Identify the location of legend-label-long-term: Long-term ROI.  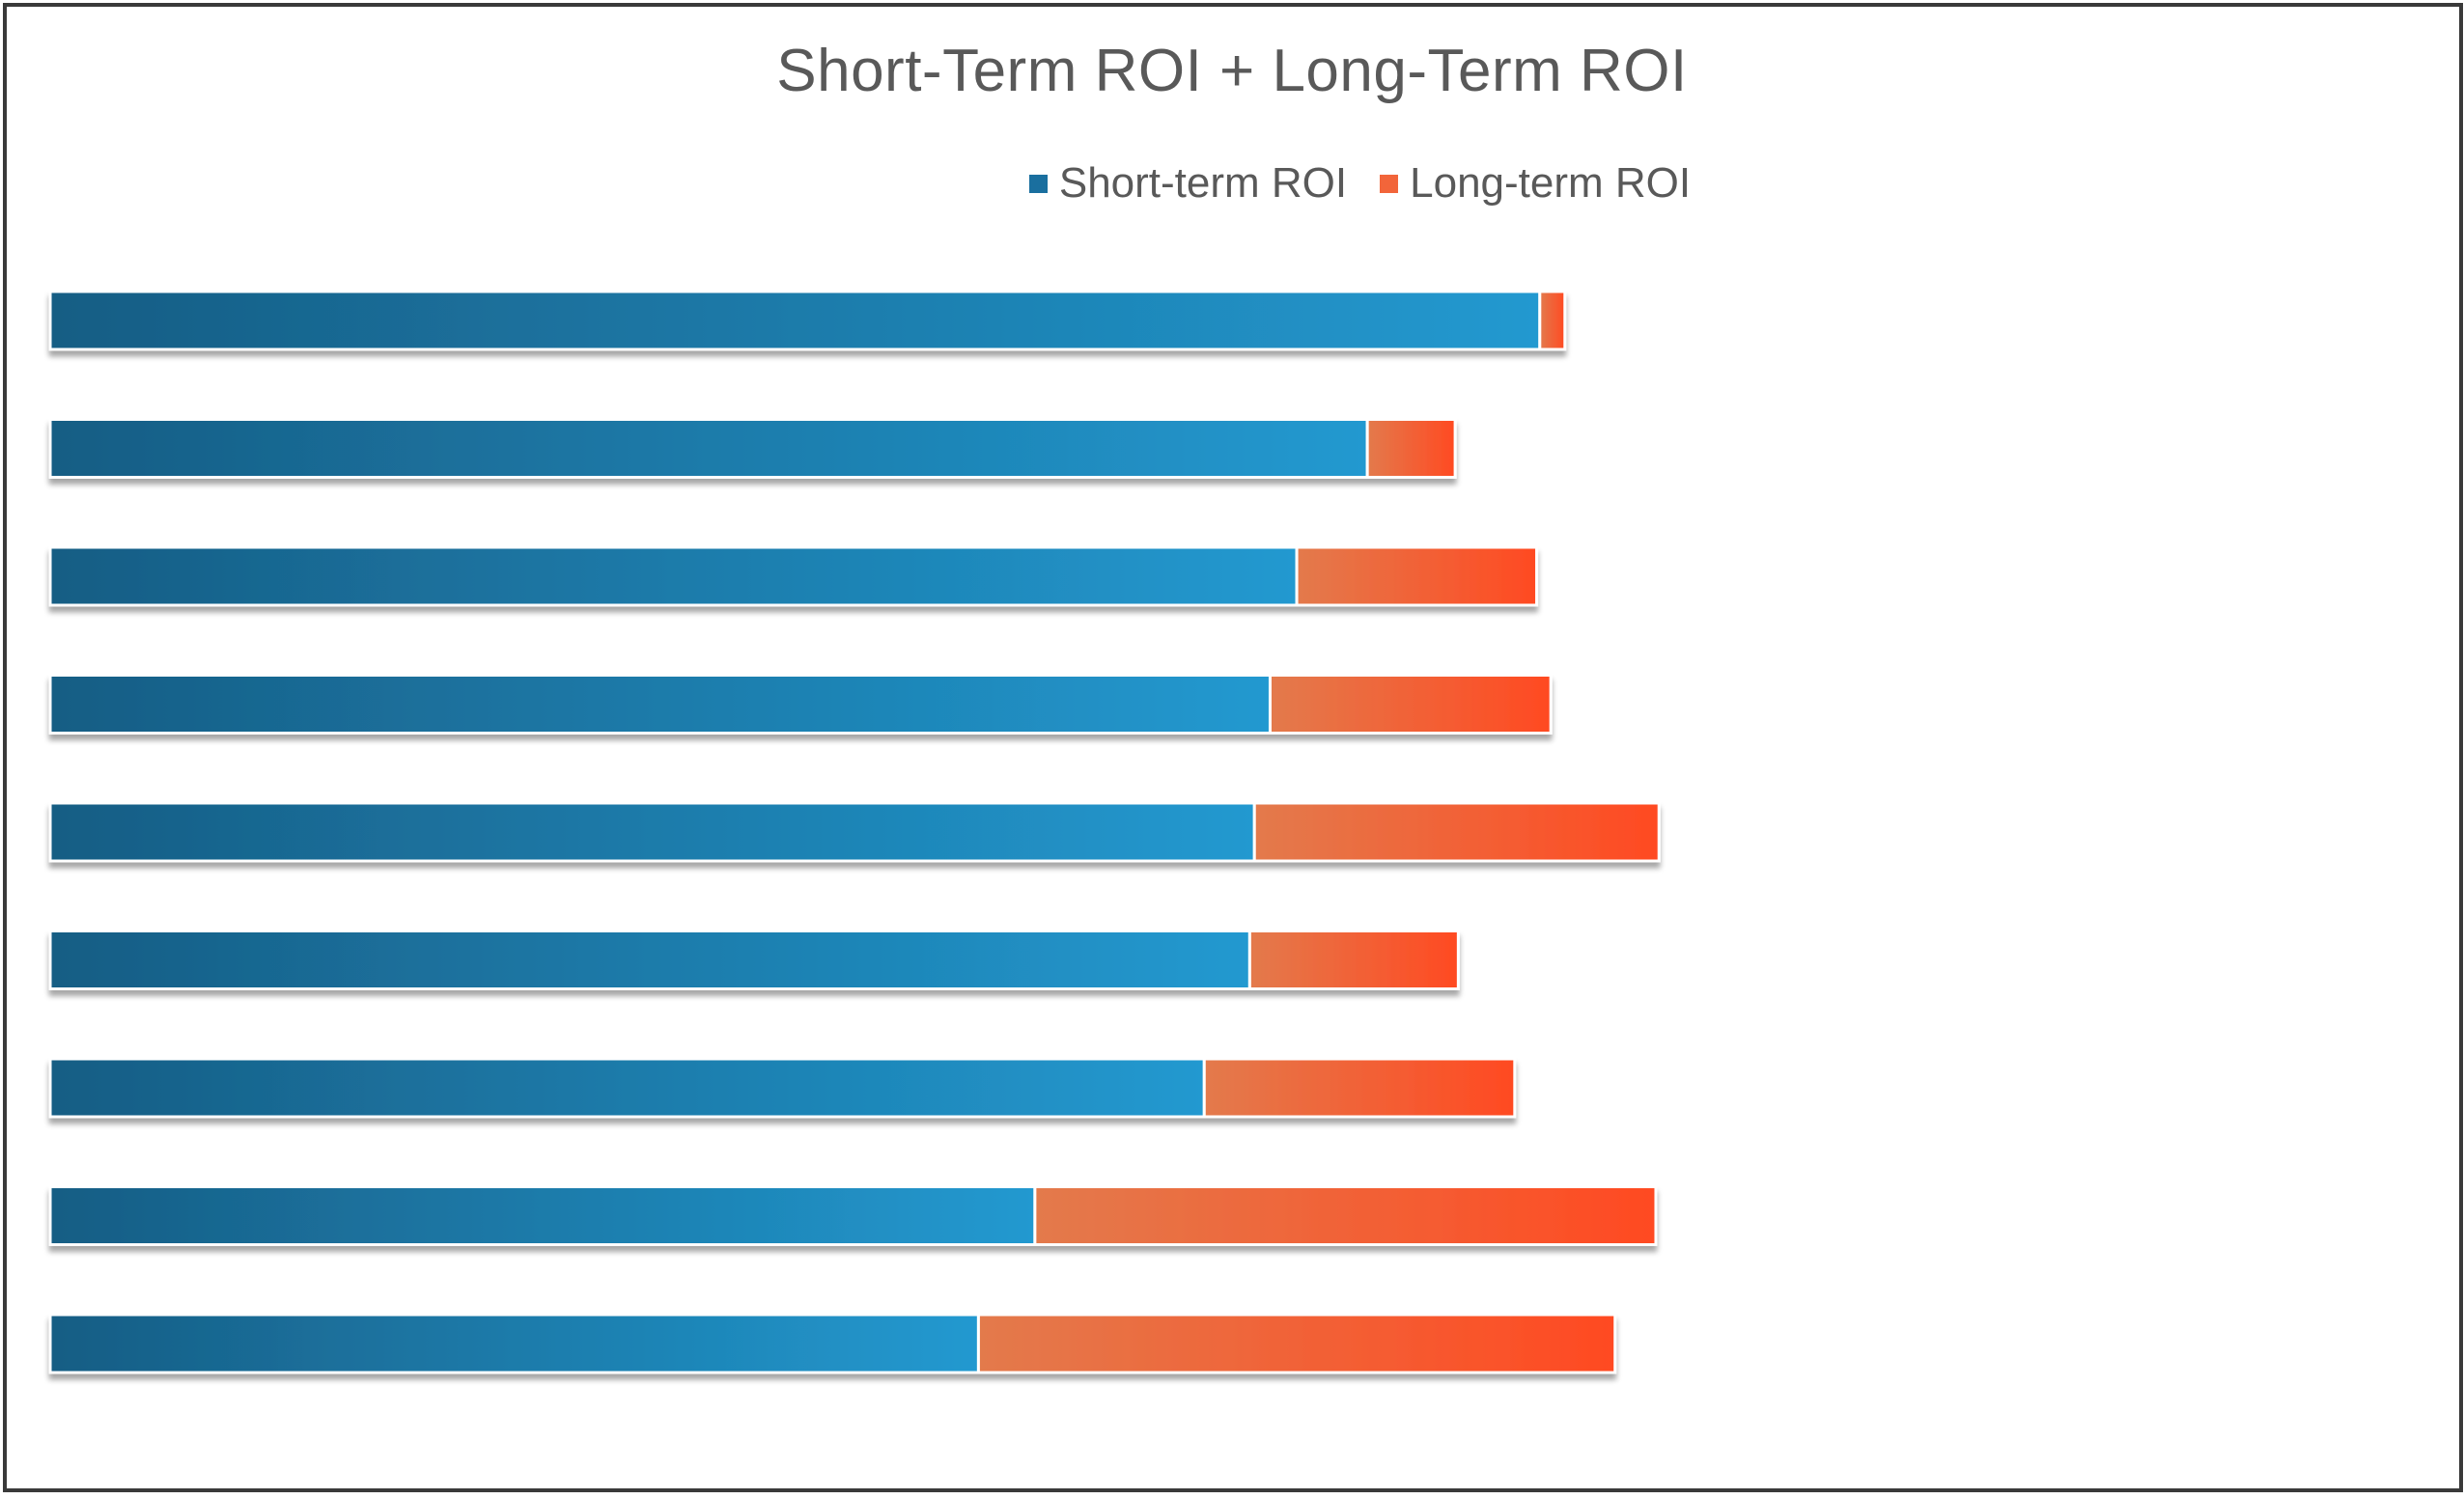
(1551, 183).